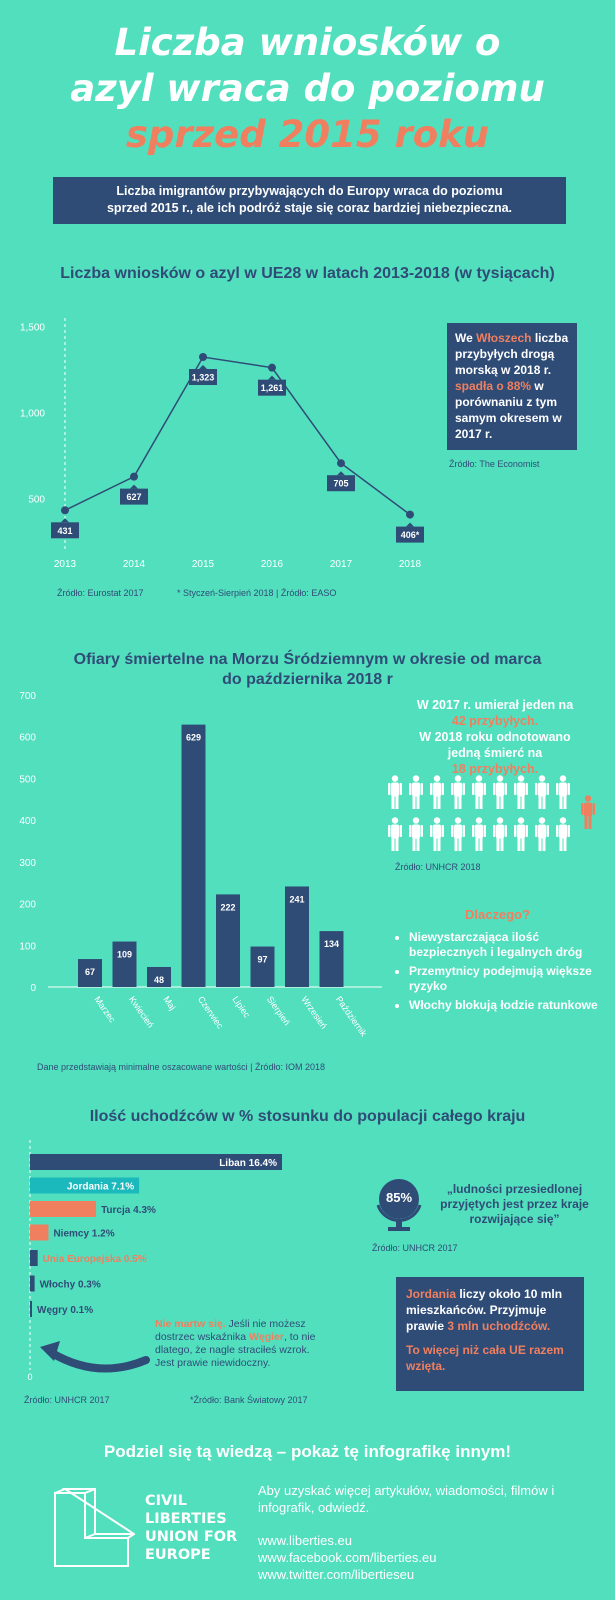  I want to click on data-label: 1,323, so click(203, 378).